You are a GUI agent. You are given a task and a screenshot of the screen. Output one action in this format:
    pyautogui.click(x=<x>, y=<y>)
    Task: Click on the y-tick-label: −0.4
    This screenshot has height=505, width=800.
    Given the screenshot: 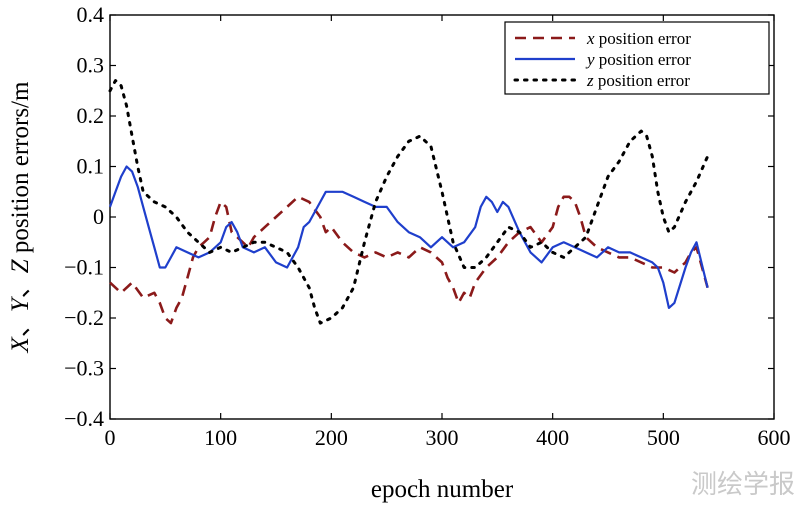 What is the action you would take?
    pyautogui.click(x=84, y=418)
    